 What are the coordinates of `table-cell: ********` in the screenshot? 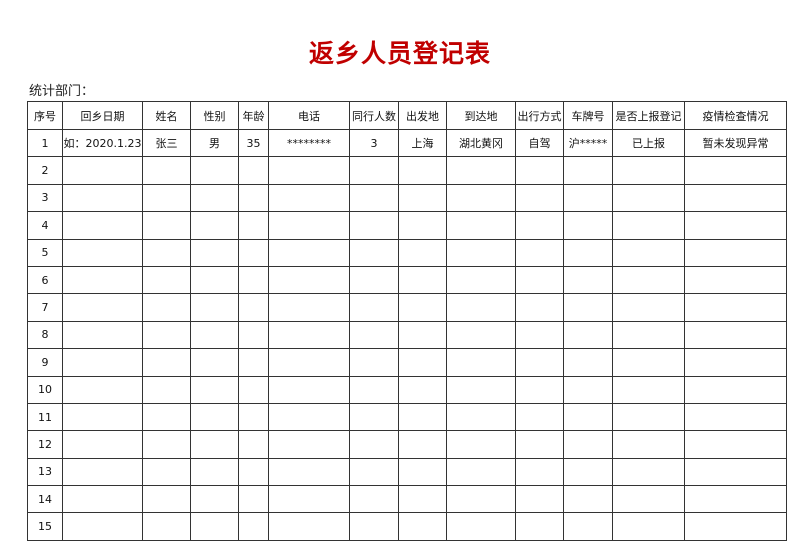 It's located at (309, 143).